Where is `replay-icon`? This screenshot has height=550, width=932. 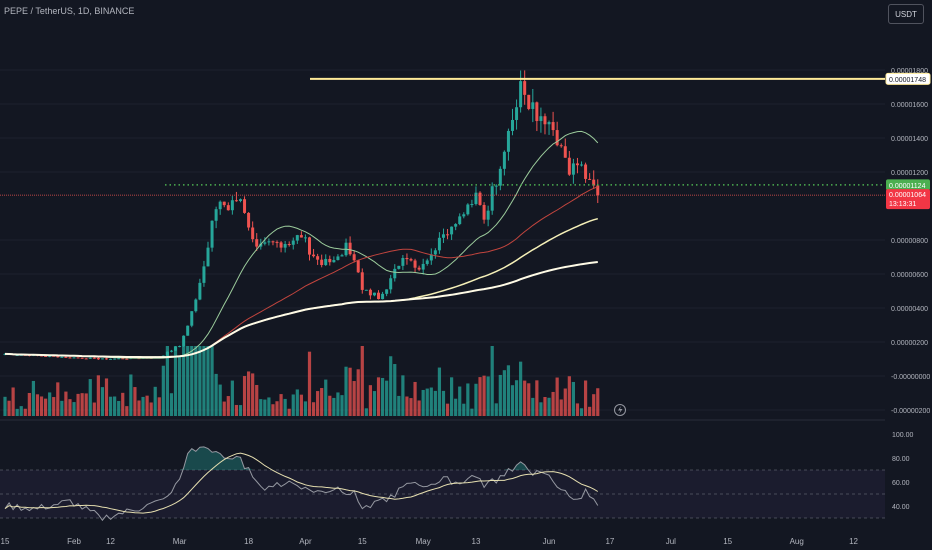 replay-icon is located at coordinates (620, 410).